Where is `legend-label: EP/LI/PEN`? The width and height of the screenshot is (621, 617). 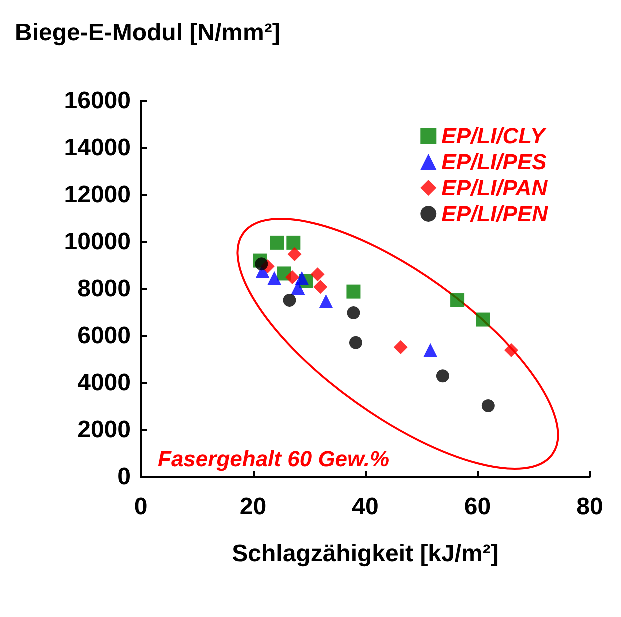
legend-label: EP/LI/PEN is located at coordinates (496, 214).